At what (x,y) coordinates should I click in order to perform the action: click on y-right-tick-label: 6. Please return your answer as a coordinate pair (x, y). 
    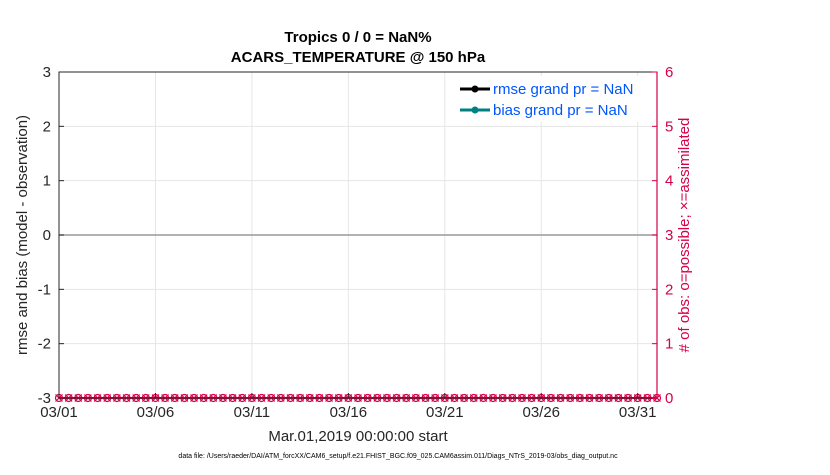
    Looking at the image, I should click on (669, 72).